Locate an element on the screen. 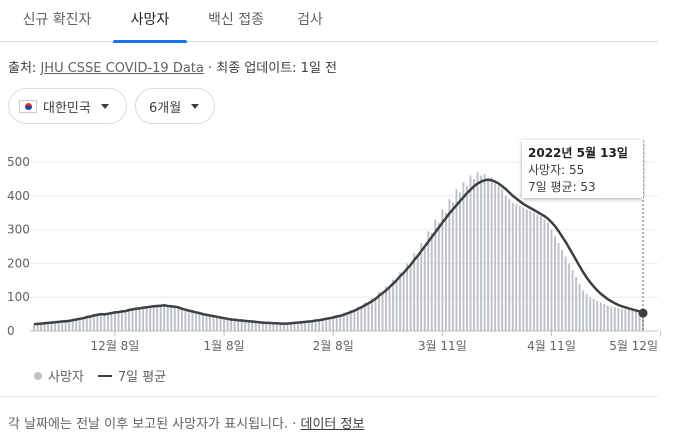 This screenshot has height=439, width=685. bar-legend-swatch is located at coordinates (38, 375).